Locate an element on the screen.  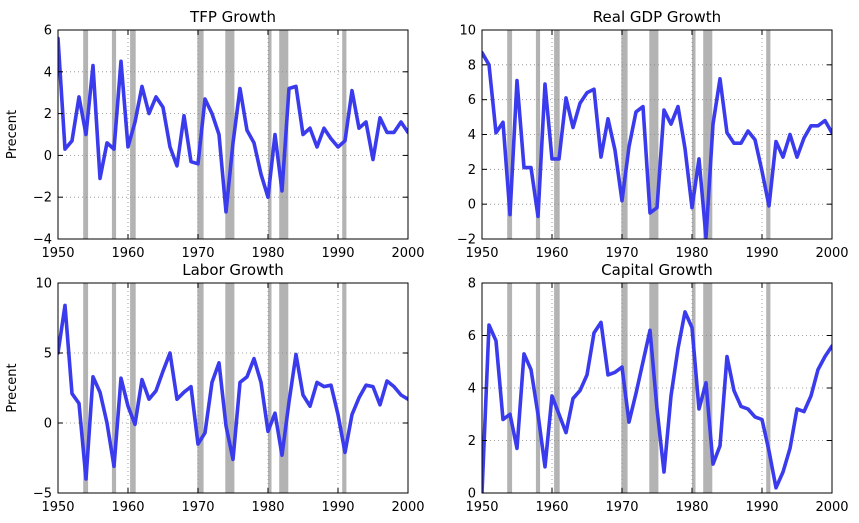
chart-title: Capital Growth is located at coordinates (657, 270).